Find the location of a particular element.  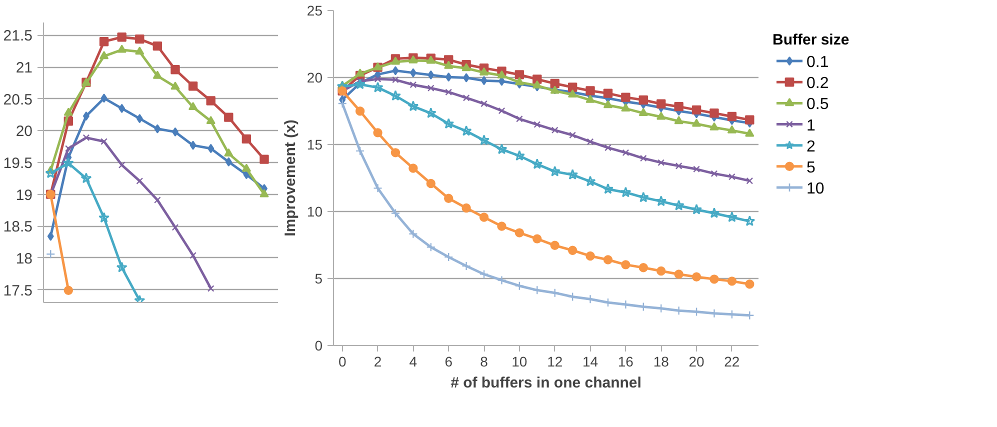

y-tick-label: 21 is located at coordinates (24, 68).